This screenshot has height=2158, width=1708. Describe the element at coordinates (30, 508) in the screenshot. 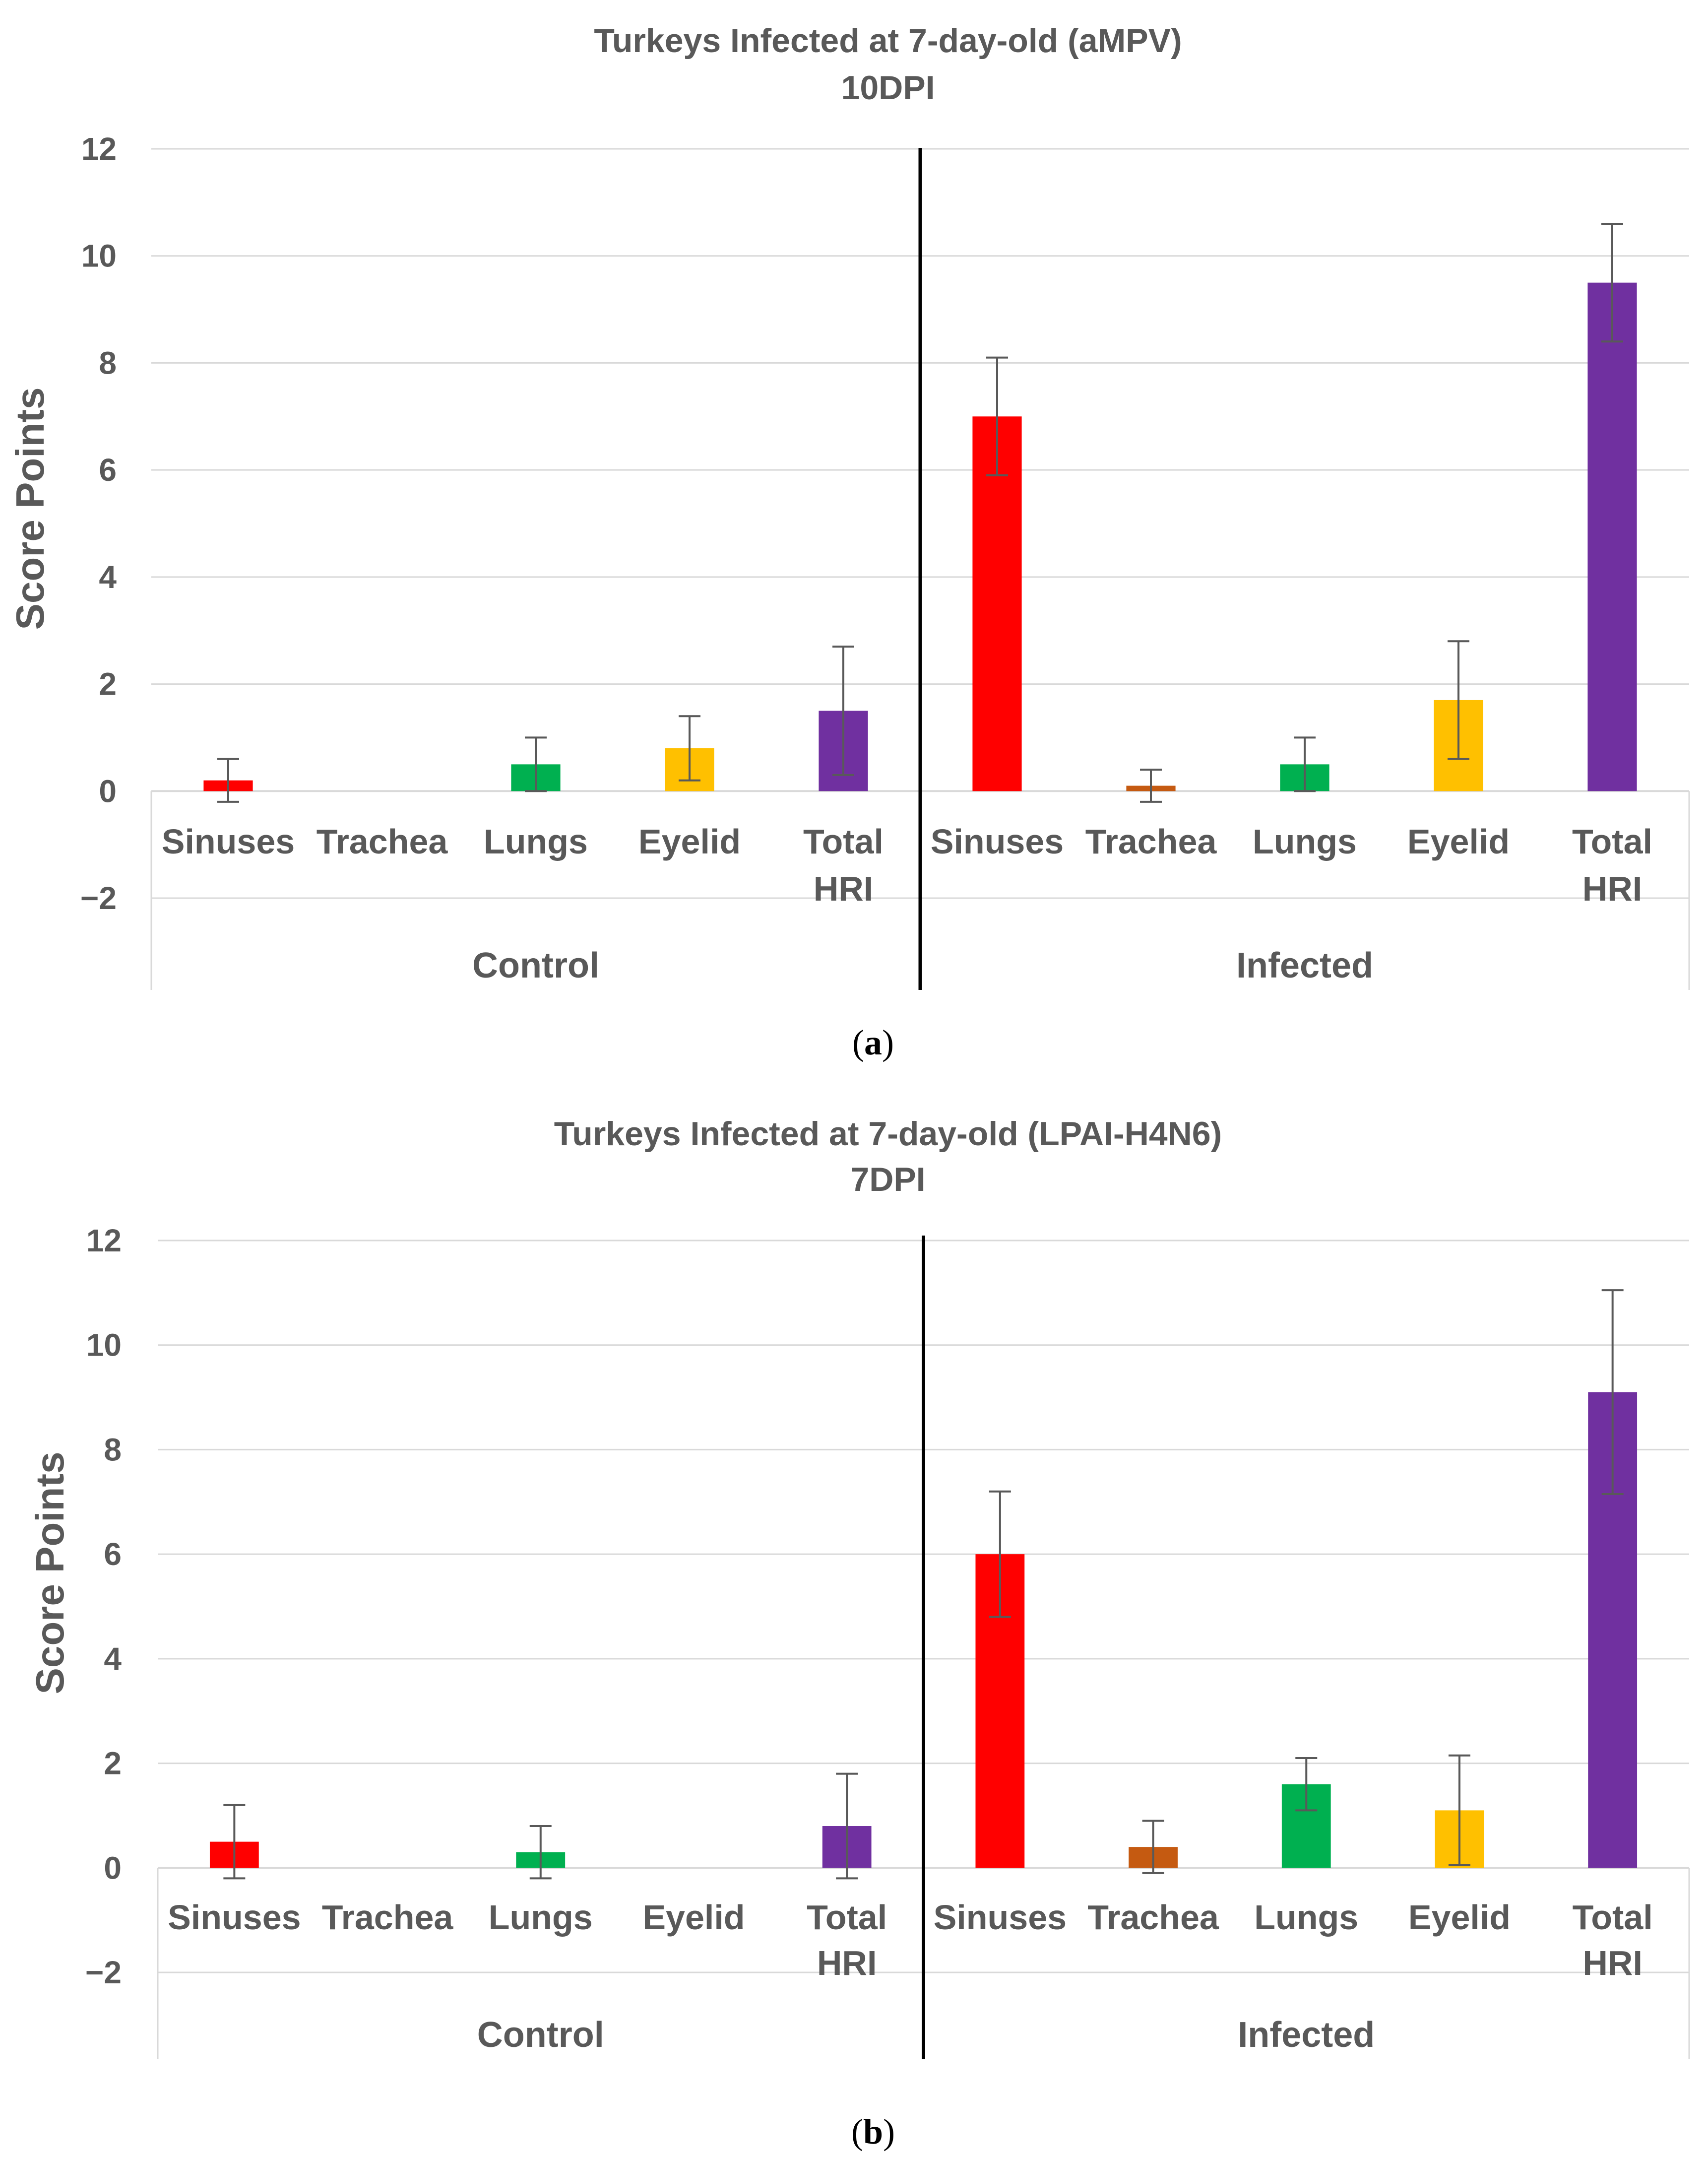

I see `chart-a-y-axis-title: Score Points` at that location.